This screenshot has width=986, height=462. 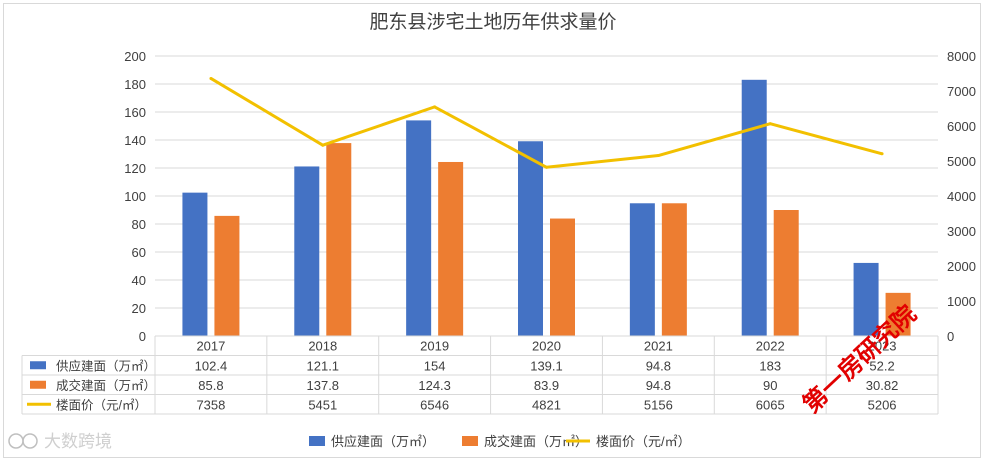 What do you see at coordinates (961, 301) in the screenshot?
I see `y-right-tick-label: 1000` at bounding box center [961, 301].